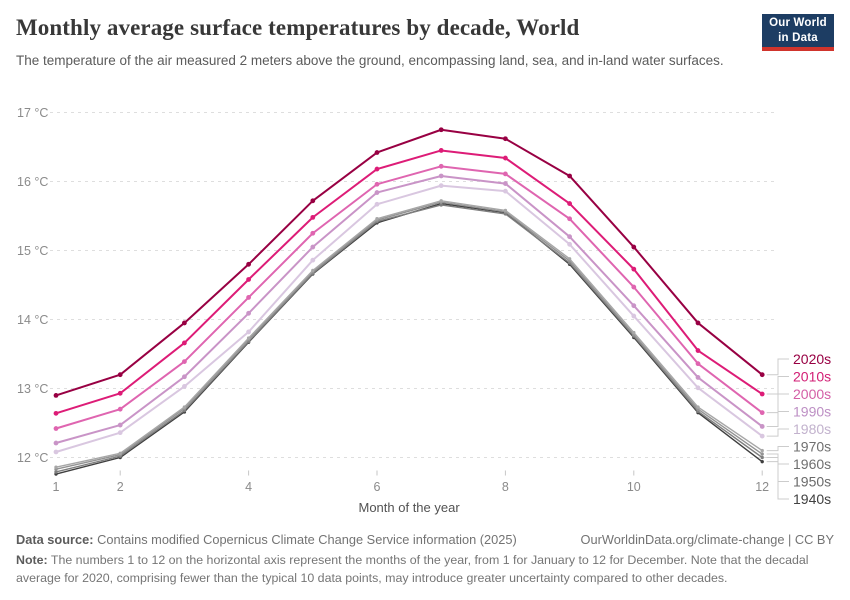 Image resolution: width=850 pixels, height=600 pixels. I want to click on y-axis-tick-label: 17 °C, so click(32, 113).